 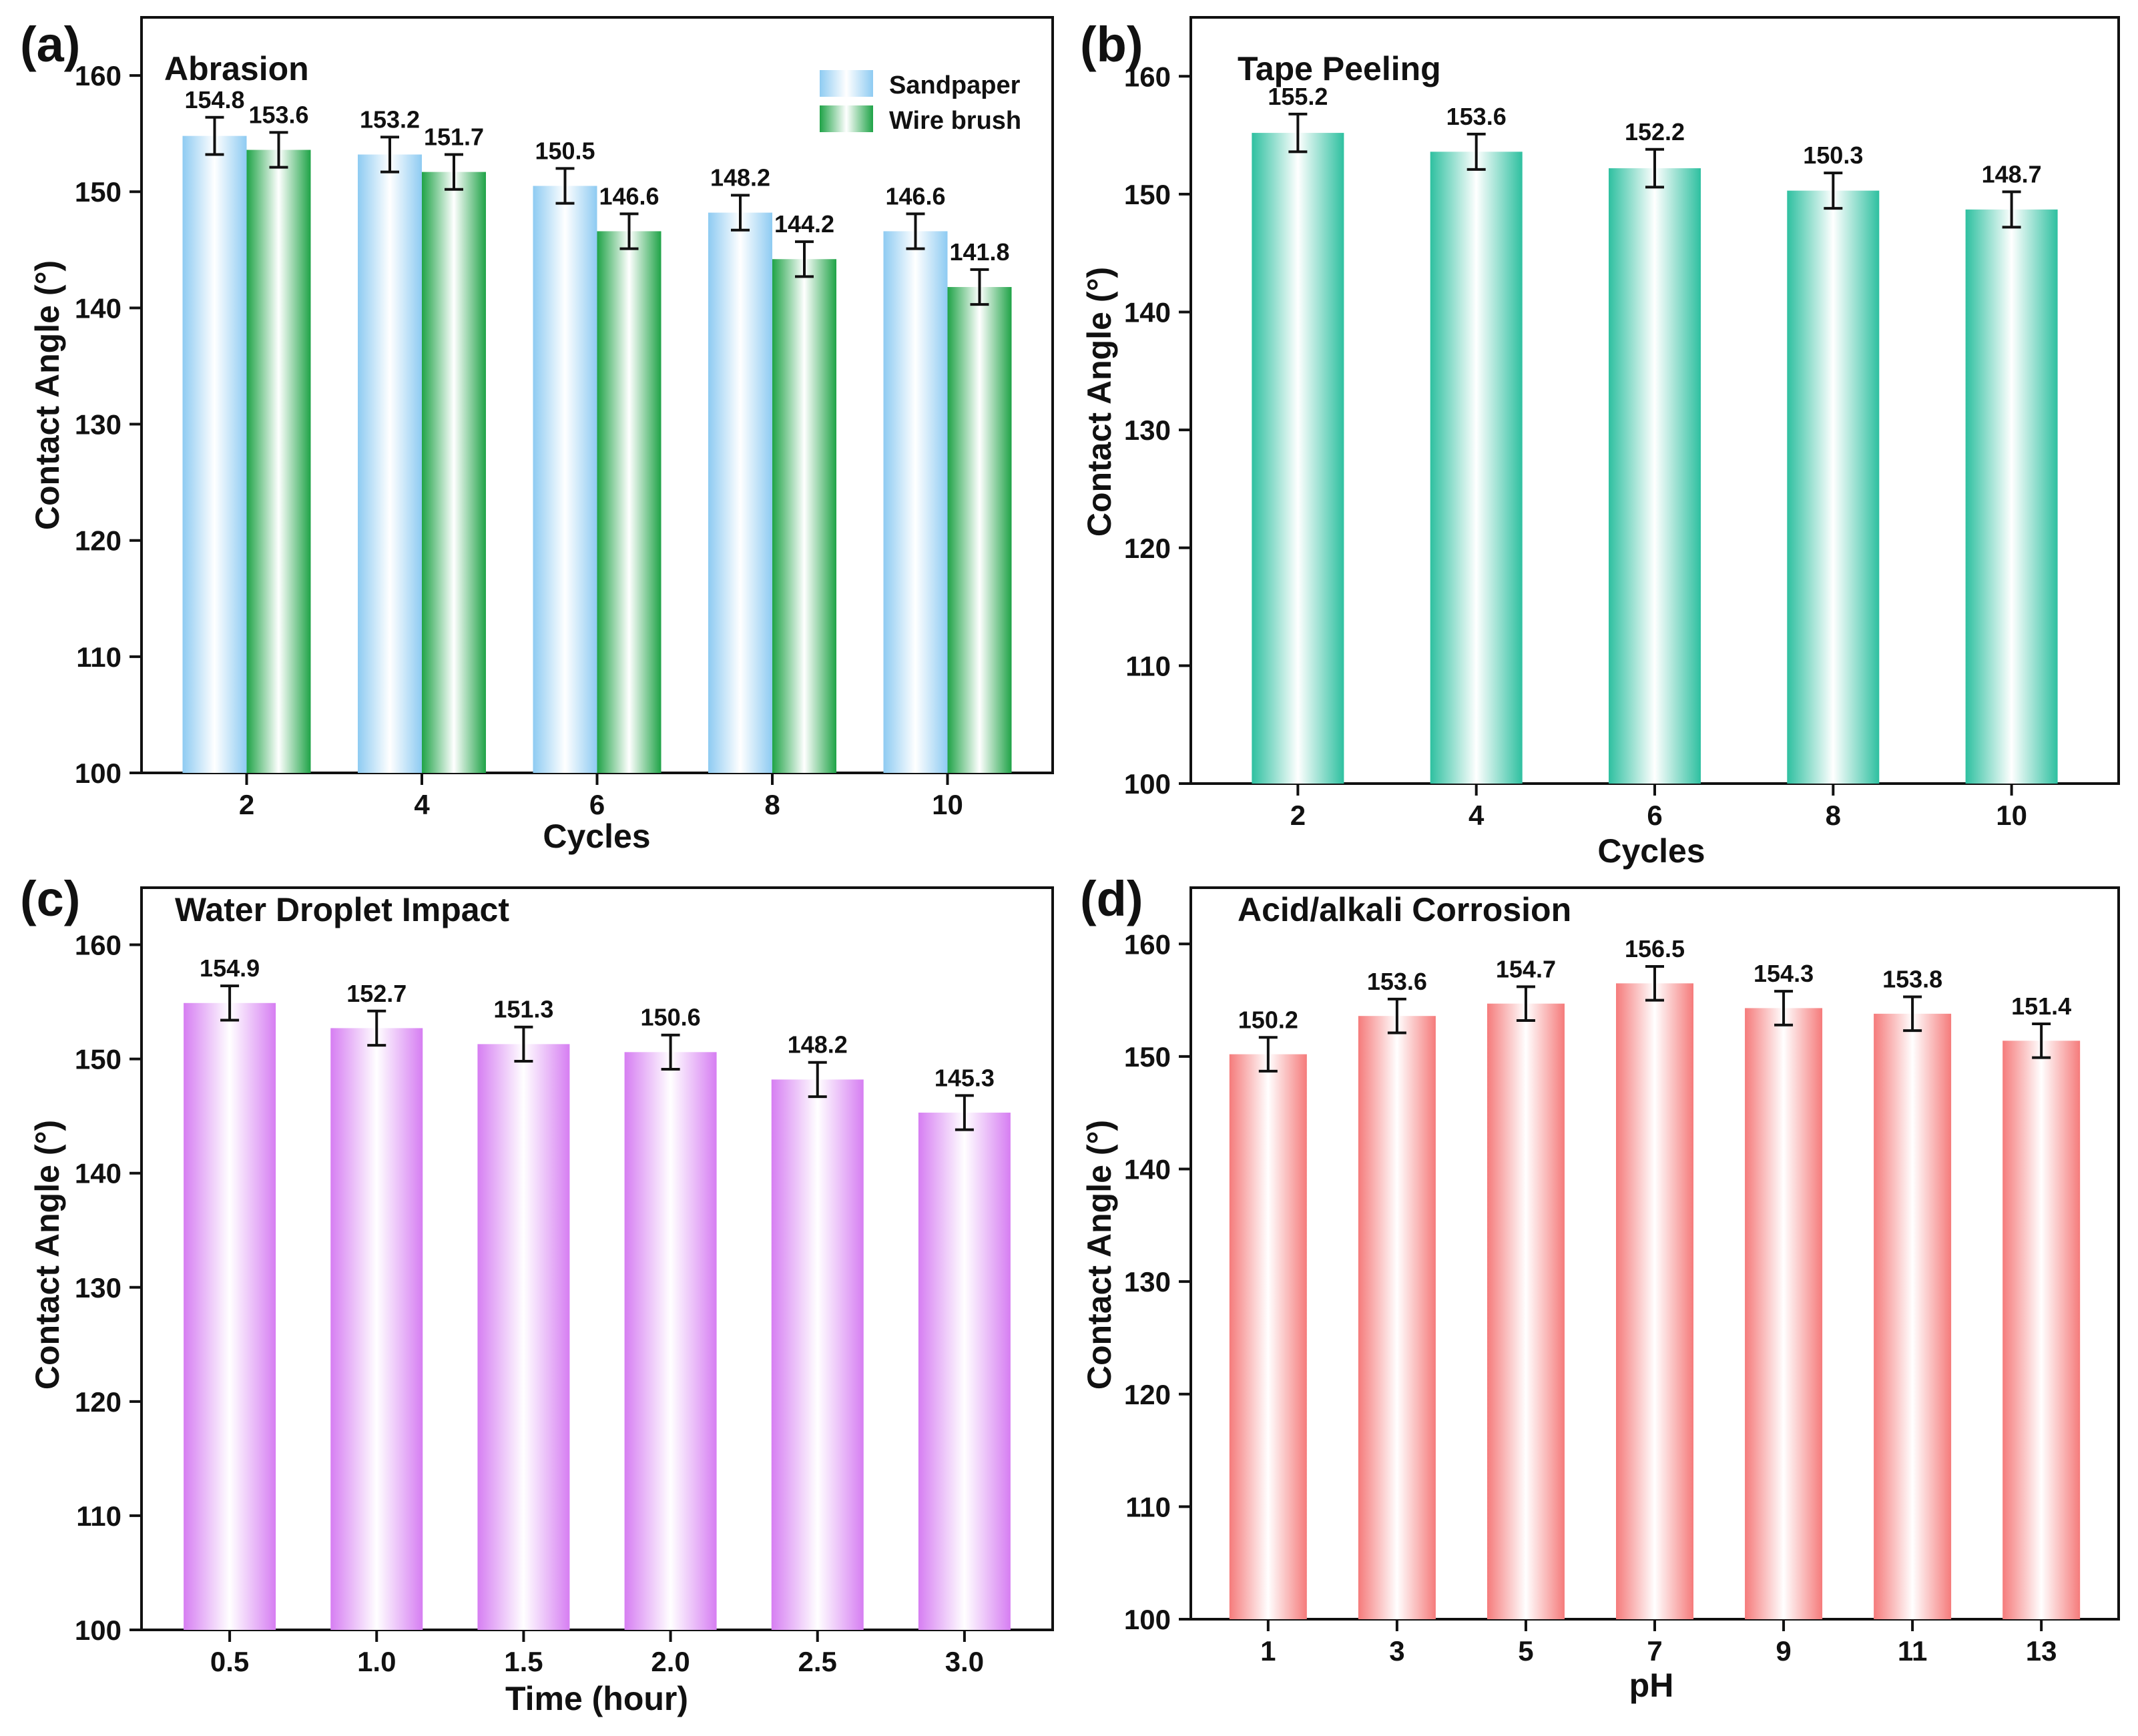 I want to click on x-tick-label-d: 13, so click(x=2041, y=1651).